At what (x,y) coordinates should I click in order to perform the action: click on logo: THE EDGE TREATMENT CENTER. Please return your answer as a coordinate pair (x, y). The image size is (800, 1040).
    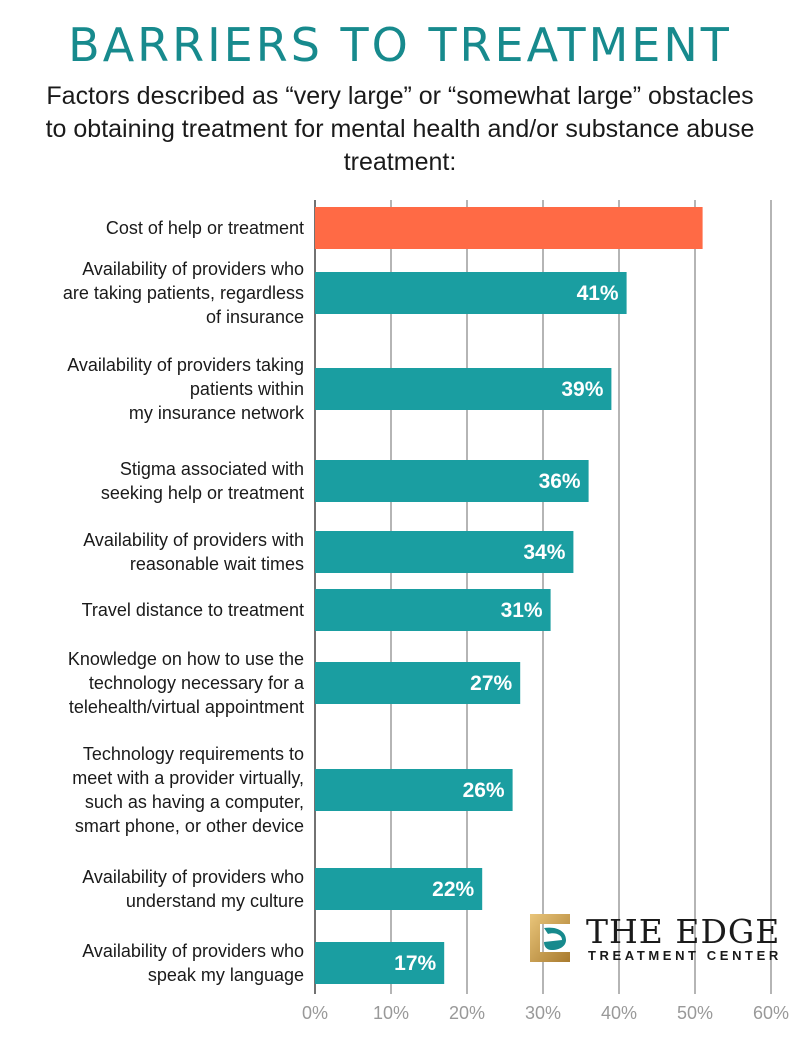
    Looking at the image, I should click on (654, 938).